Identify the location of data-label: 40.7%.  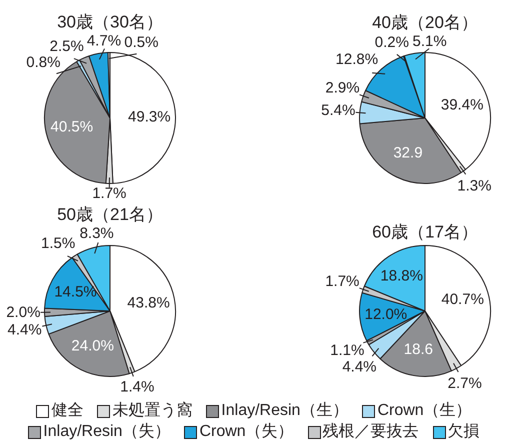
(462, 299).